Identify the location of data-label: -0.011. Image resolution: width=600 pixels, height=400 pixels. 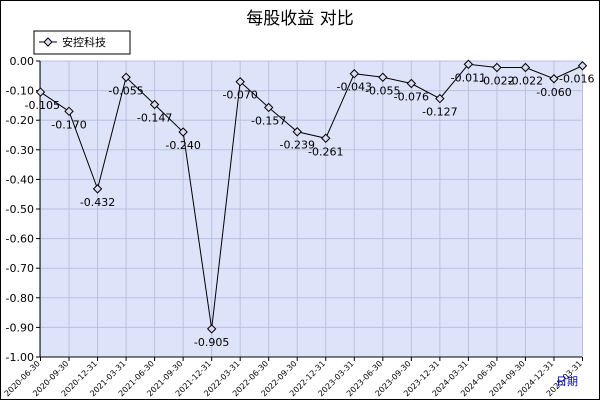
(468, 77).